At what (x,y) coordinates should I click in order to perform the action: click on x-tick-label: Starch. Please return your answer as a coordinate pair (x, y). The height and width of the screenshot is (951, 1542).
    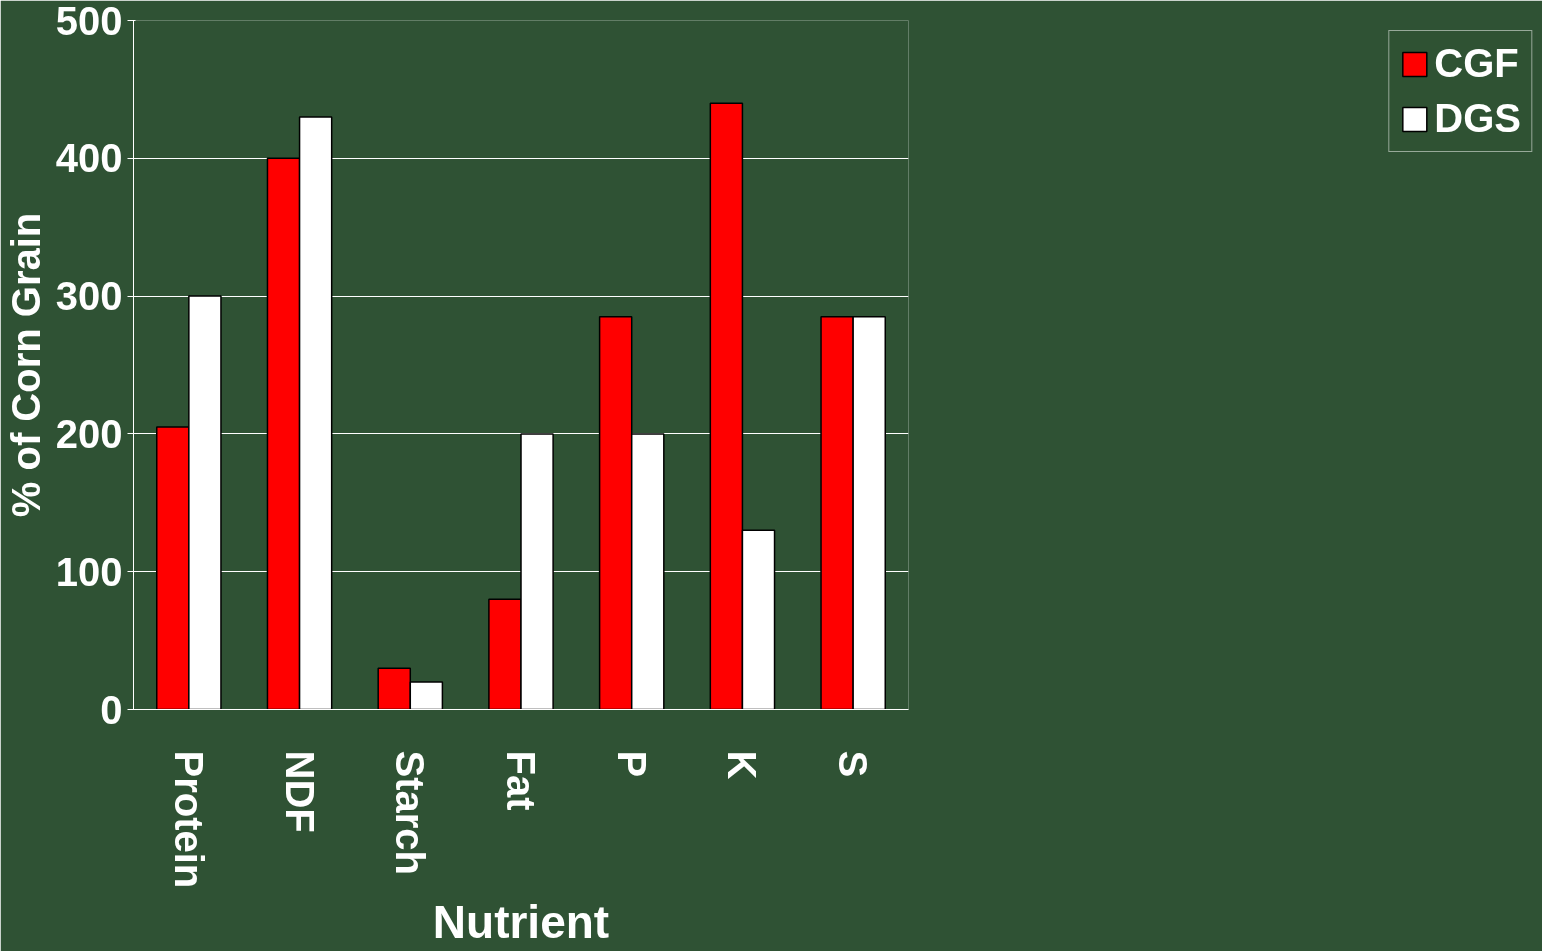
    Looking at the image, I should click on (410, 812).